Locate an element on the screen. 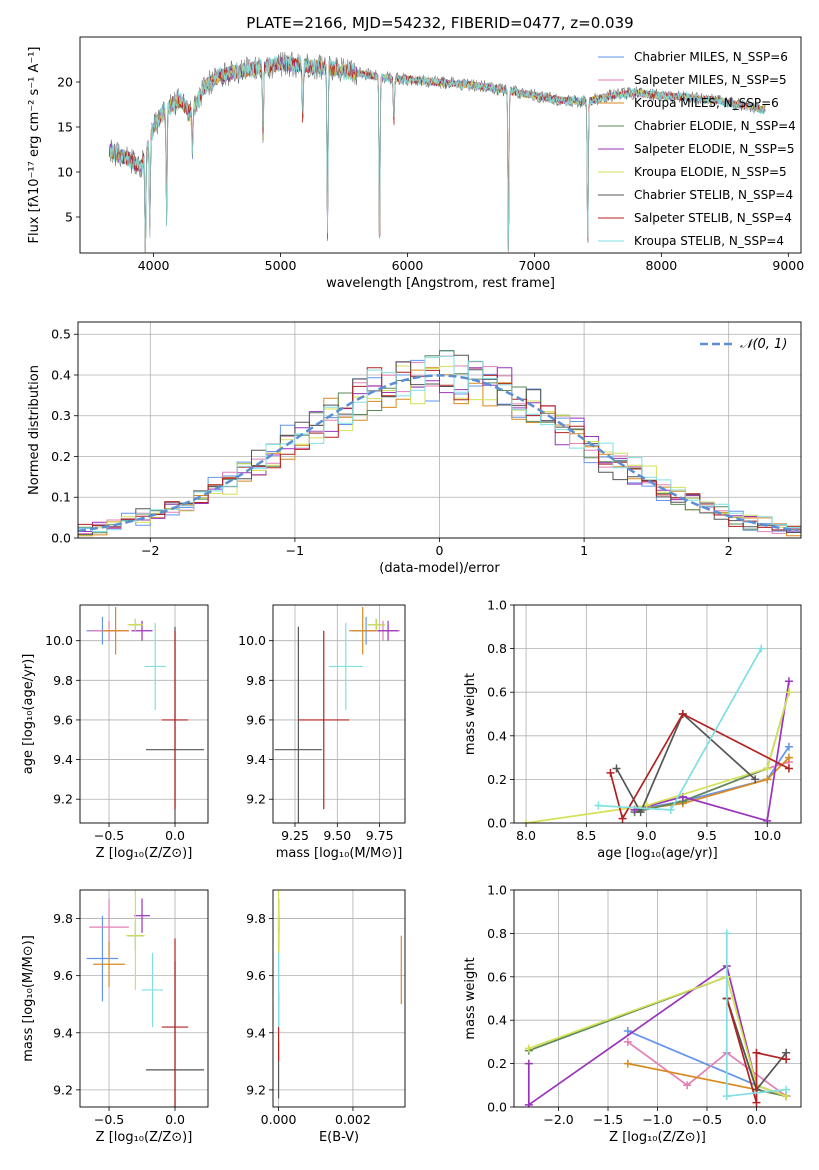  spectrum-legend-label-8: Kroupa STELIB, N_SSP=4 is located at coordinates (709, 241).